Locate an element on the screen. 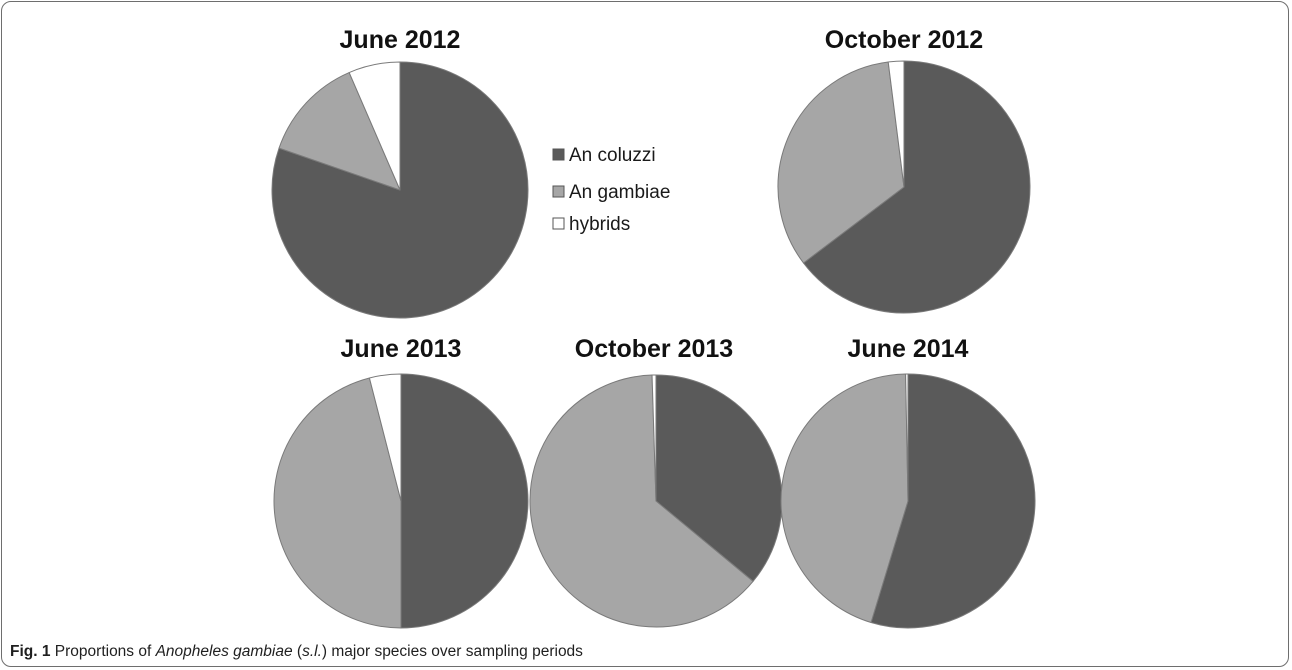 The width and height of the screenshot is (1292, 670). pie-title-june-2014: June 2014 is located at coordinates (908, 349).